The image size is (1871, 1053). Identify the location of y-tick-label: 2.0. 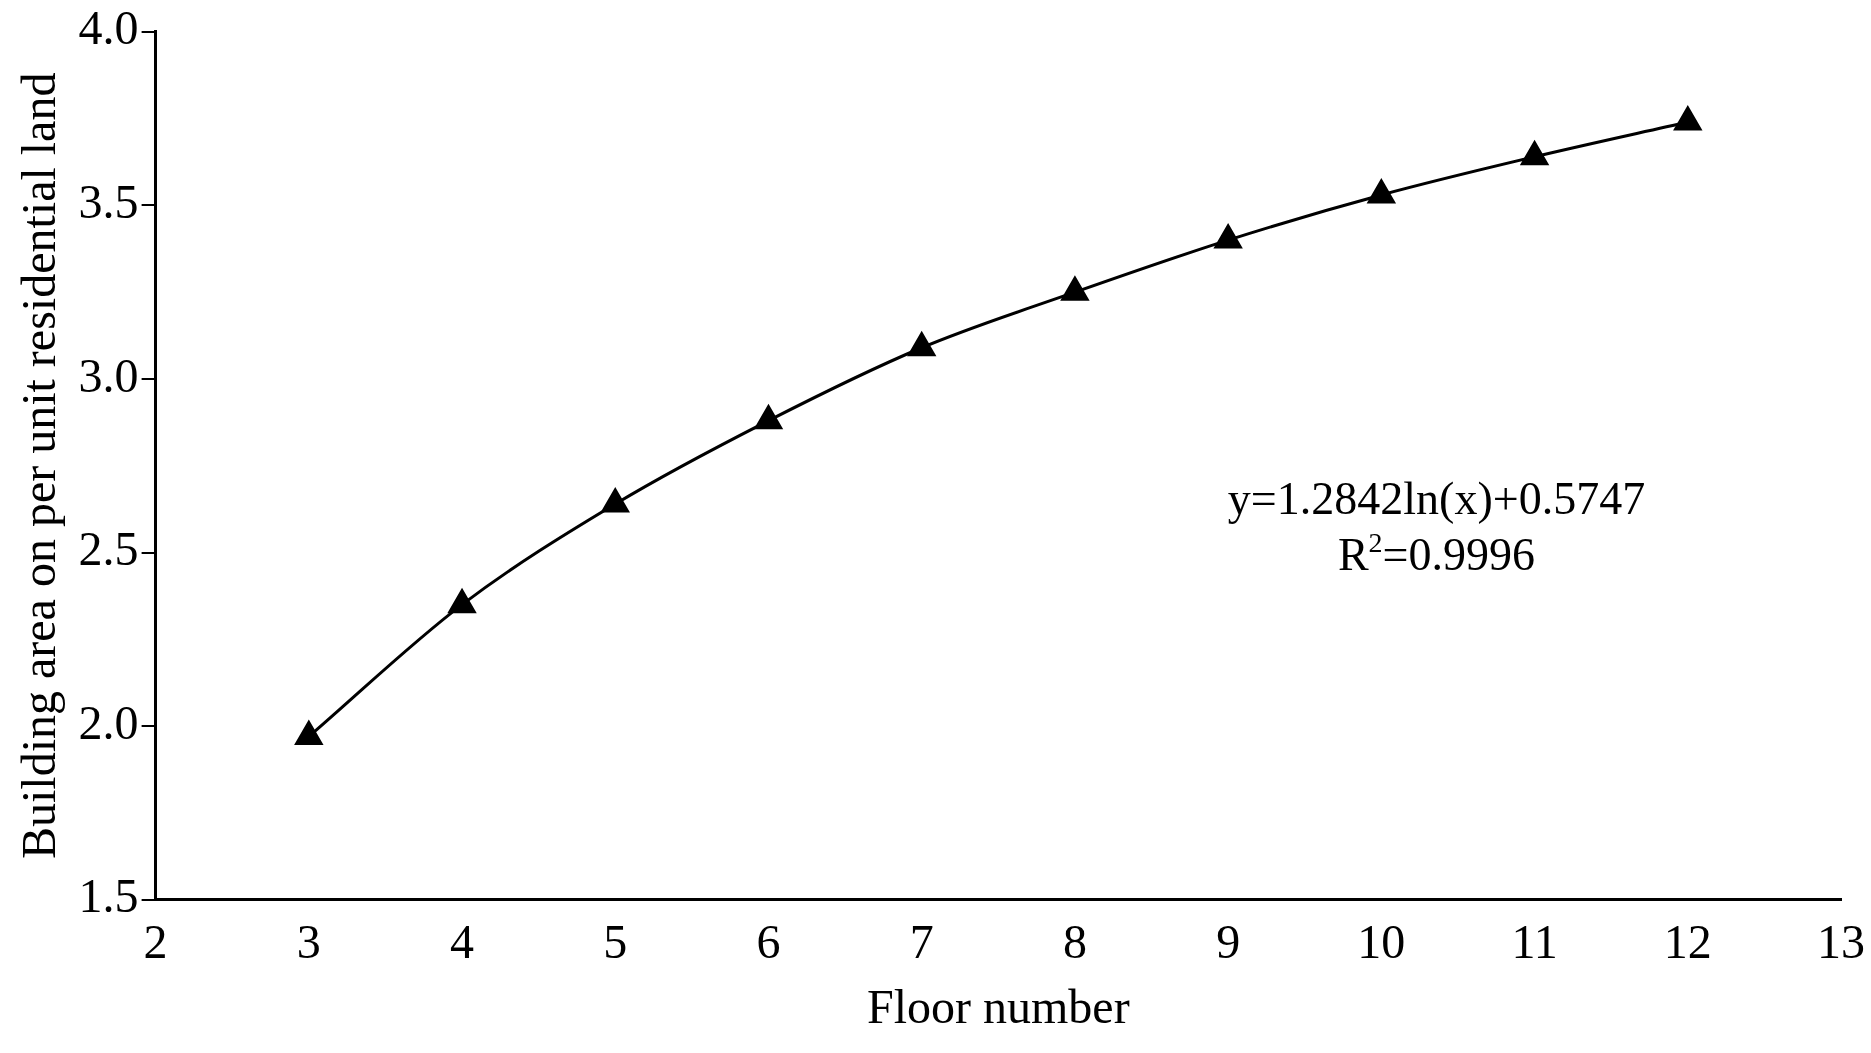
(108, 722).